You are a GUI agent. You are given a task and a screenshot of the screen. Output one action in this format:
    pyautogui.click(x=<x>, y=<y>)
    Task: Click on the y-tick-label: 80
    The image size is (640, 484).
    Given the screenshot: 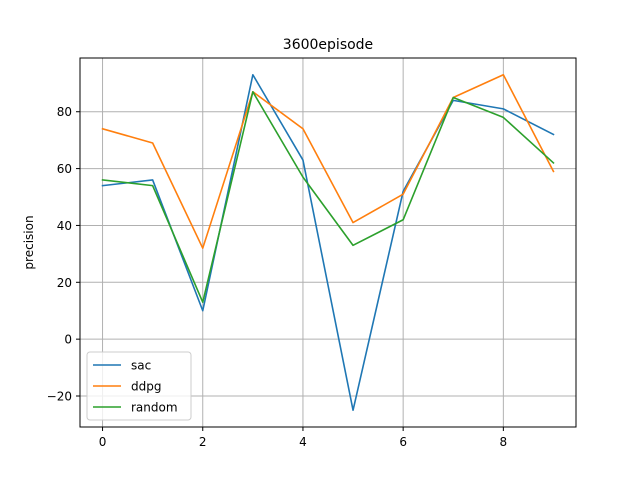 What is the action you would take?
    pyautogui.click(x=64, y=112)
    